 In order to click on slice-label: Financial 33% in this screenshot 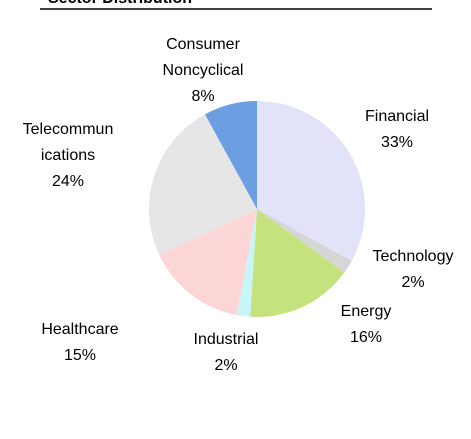, I will do `click(397, 130)`.